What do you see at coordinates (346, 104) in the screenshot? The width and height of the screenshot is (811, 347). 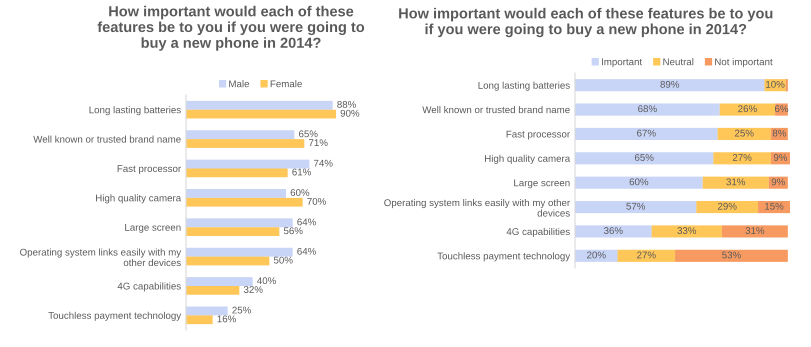 I see `data-label: 88%` at bounding box center [346, 104].